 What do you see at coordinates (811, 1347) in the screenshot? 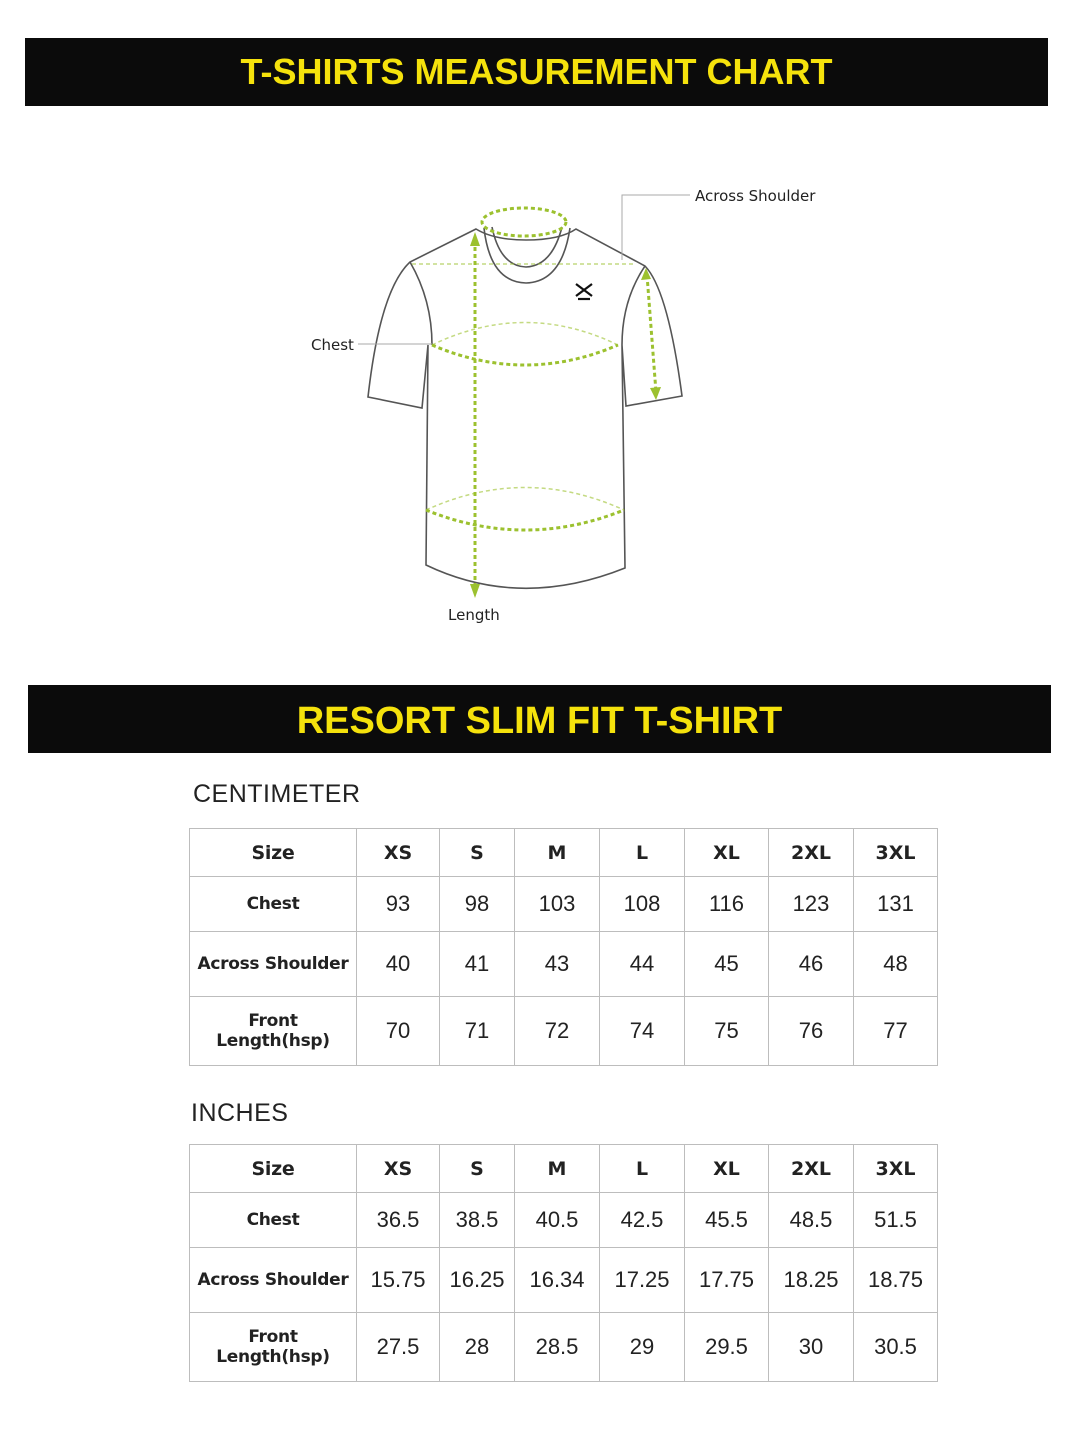
I see `value-cell: 30` at bounding box center [811, 1347].